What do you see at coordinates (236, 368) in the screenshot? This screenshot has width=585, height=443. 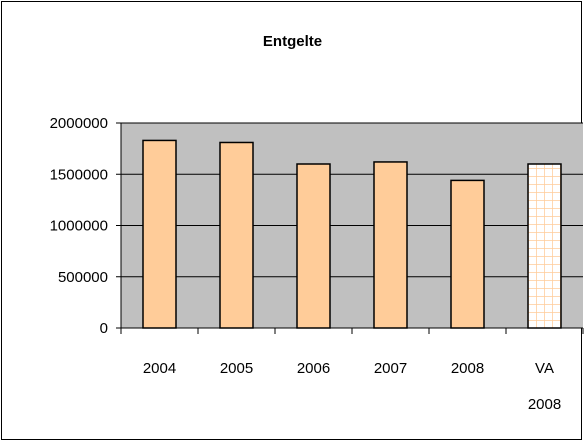 I see `x-tick-label: 2005` at bounding box center [236, 368].